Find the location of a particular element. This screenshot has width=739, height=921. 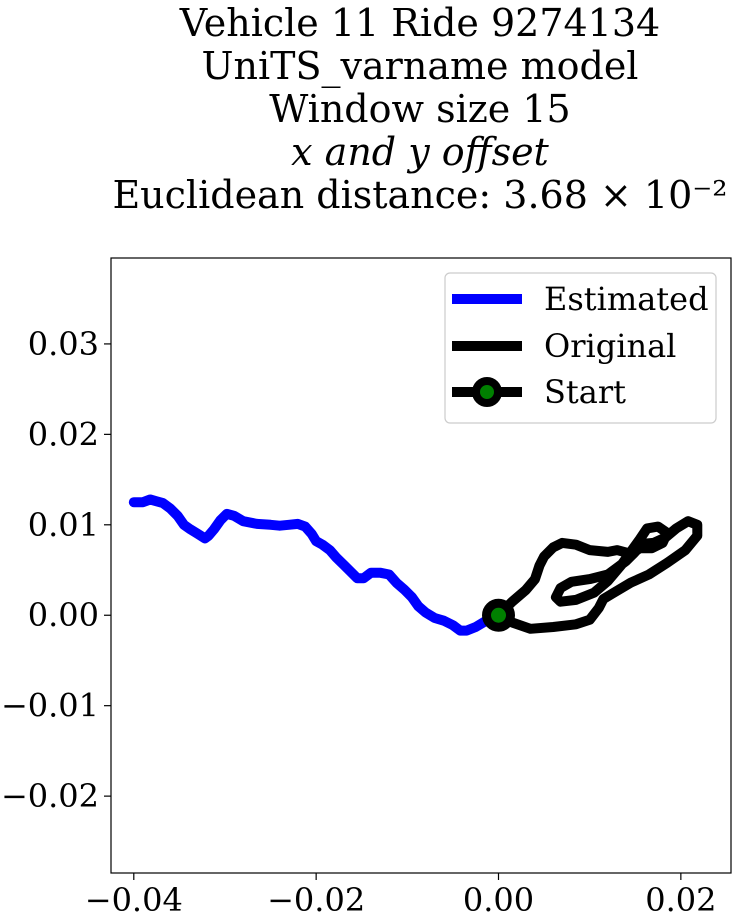

start-marker is located at coordinates (498, 615).